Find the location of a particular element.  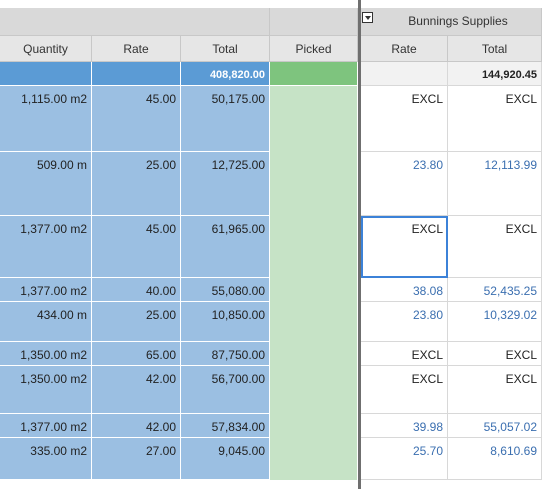

column-header-total: Total is located at coordinates (225, 49).